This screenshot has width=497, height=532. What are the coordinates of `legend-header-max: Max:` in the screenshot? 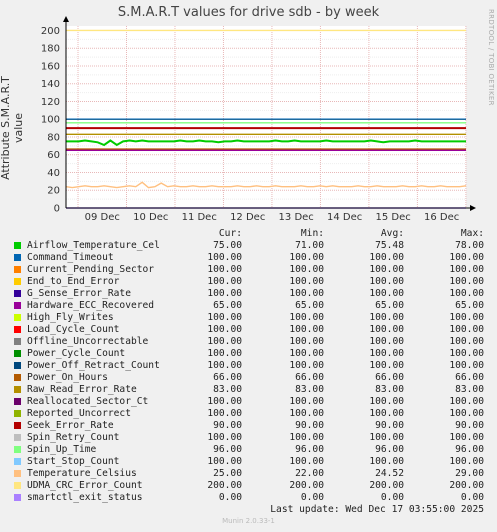 It's located at (472, 233).